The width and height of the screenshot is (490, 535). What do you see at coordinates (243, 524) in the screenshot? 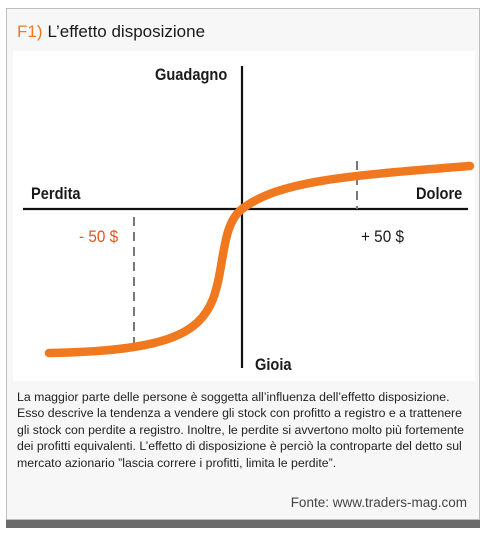
I see `bottom-bar` at bounding box center [243, 524].